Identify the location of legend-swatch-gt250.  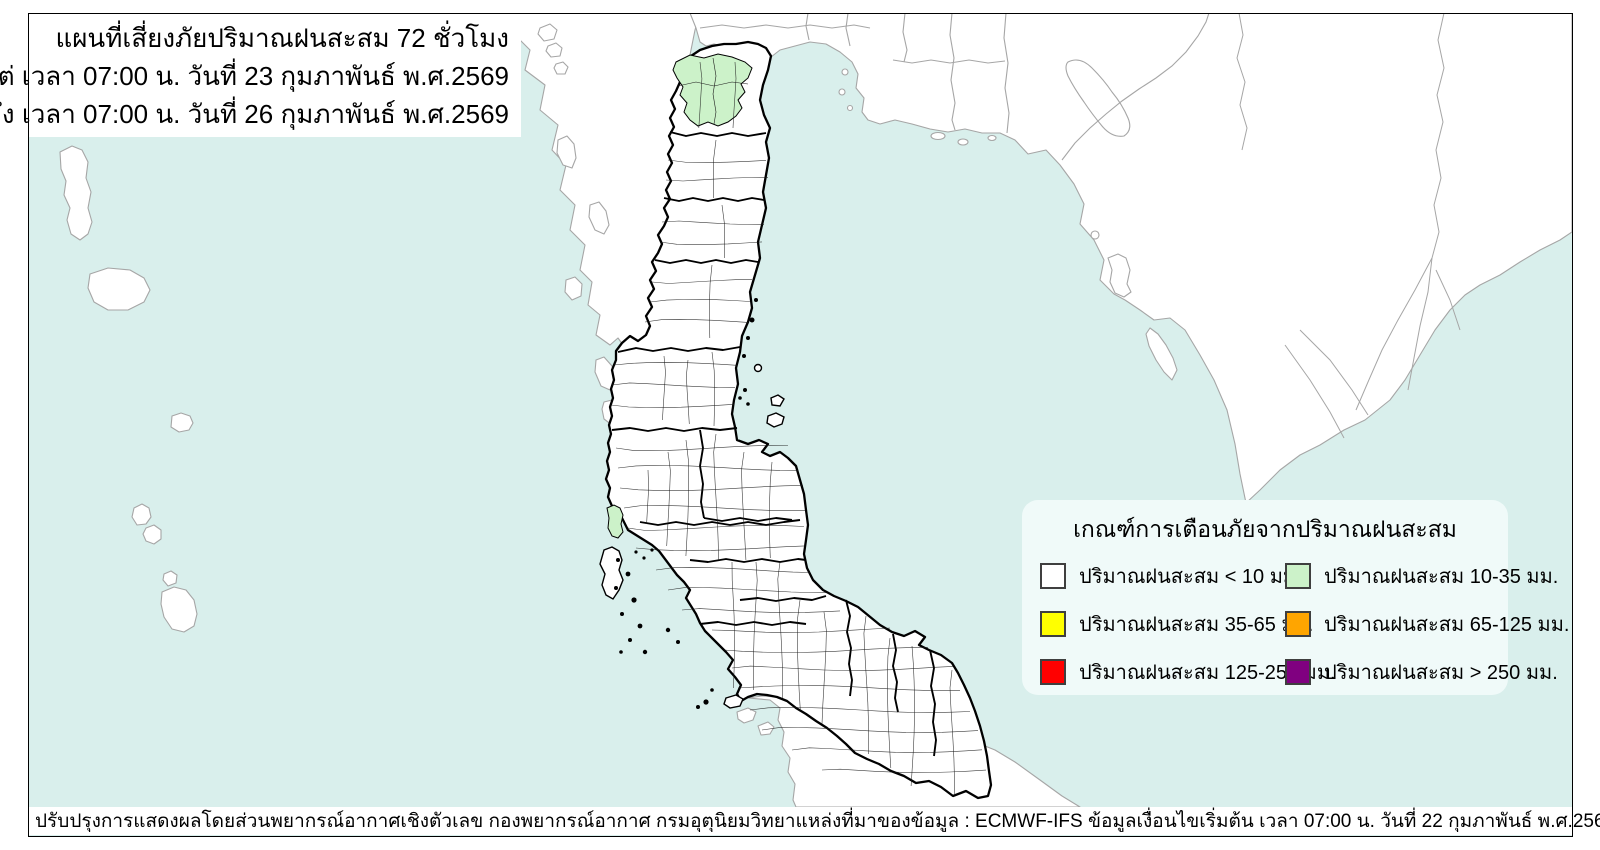
(1298, 672).